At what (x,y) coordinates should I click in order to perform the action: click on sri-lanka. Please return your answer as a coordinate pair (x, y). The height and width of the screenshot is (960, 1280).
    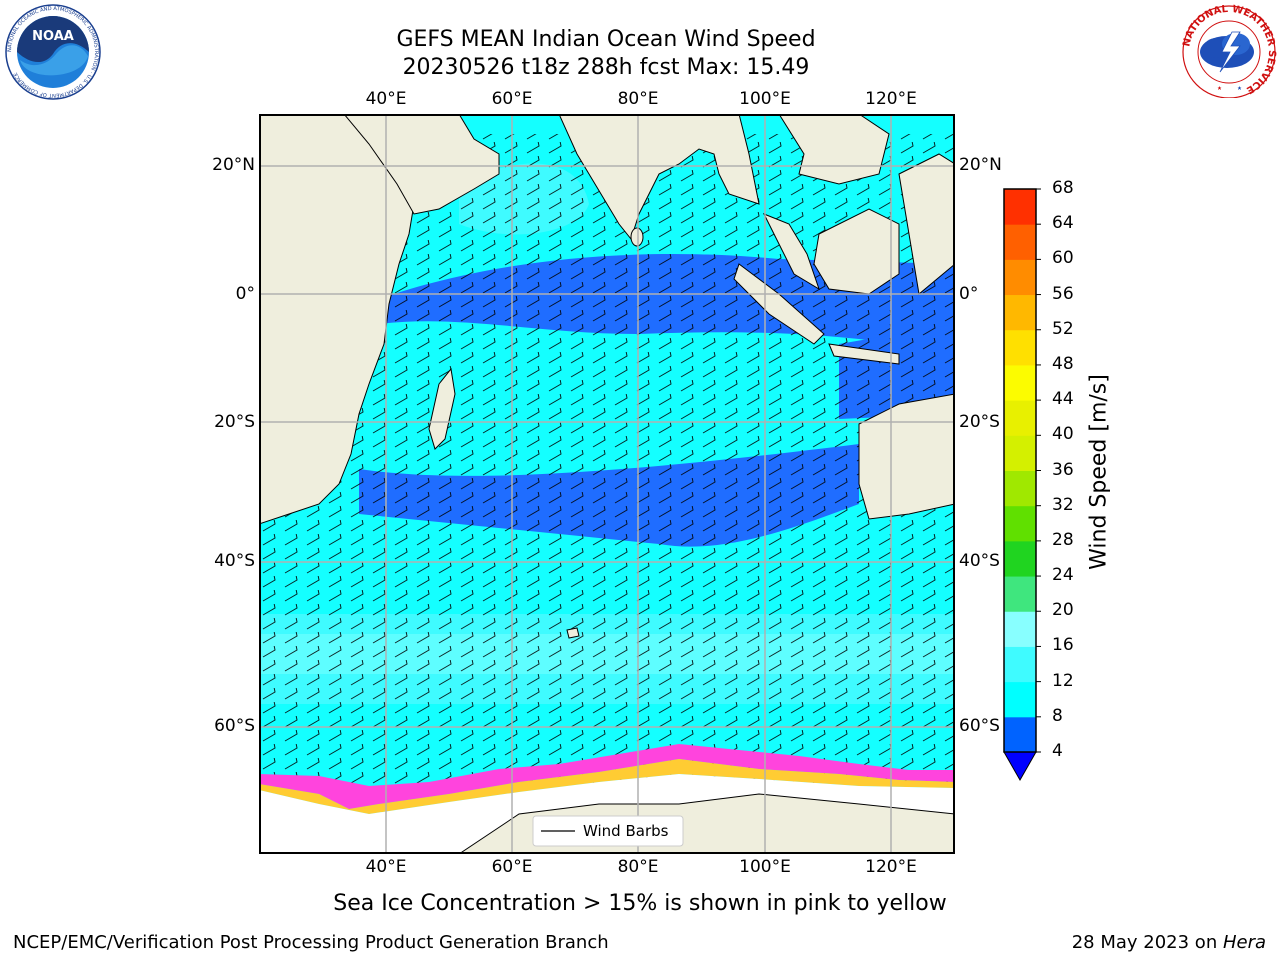
    Looking at the image, I should click on (637, 237).